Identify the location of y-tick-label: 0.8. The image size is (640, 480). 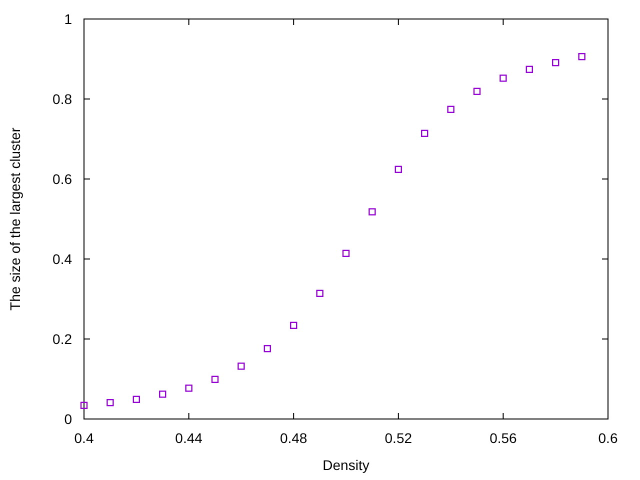
(62, 98).